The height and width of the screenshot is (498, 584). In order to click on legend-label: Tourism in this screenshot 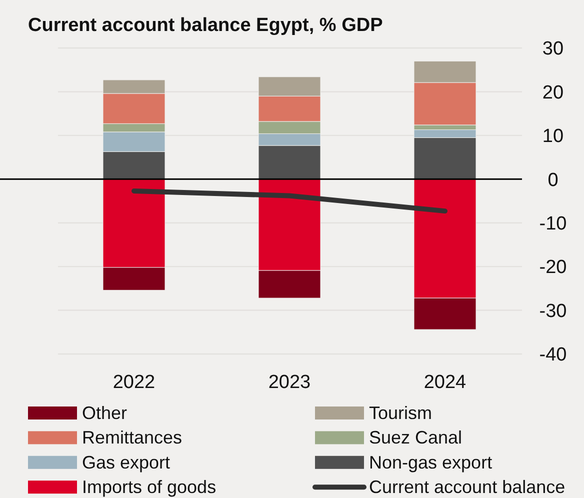, I will do `click(400, 413)`.